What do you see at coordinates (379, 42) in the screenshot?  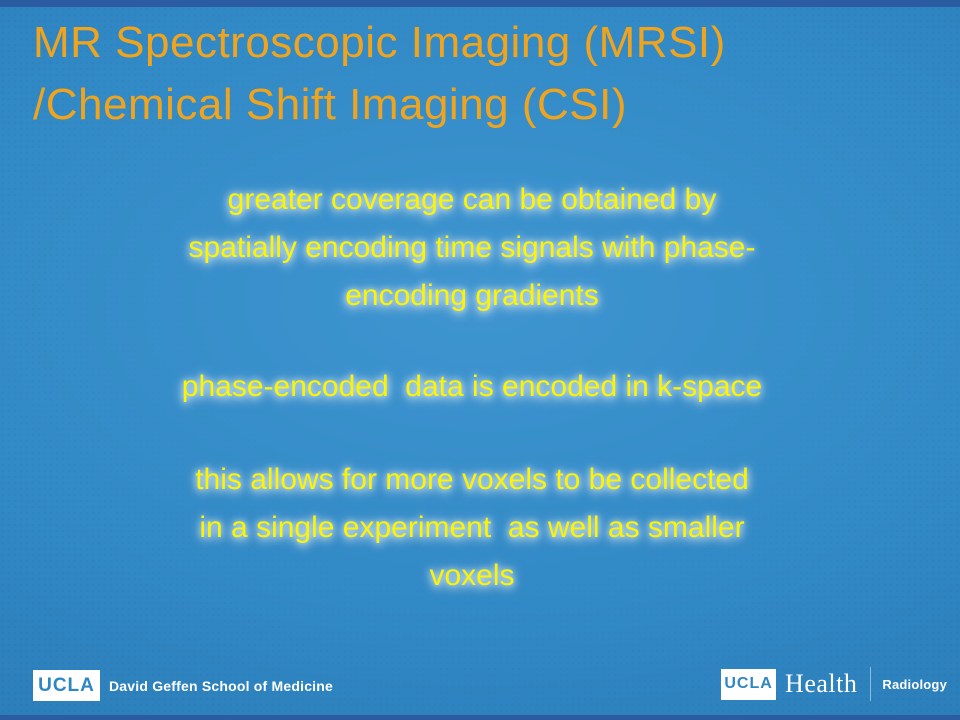 I see `slide-title-line-1: MR Spectroscopic Imaging (MRSI)` at bounding box center [379, 42].